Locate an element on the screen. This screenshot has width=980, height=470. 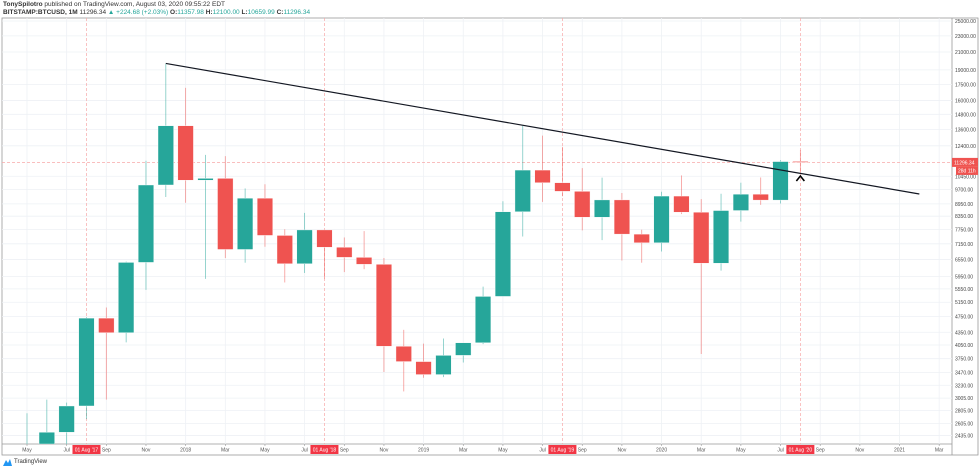
y-tick-label: 23000.00 is located at coordinates (965, 37).